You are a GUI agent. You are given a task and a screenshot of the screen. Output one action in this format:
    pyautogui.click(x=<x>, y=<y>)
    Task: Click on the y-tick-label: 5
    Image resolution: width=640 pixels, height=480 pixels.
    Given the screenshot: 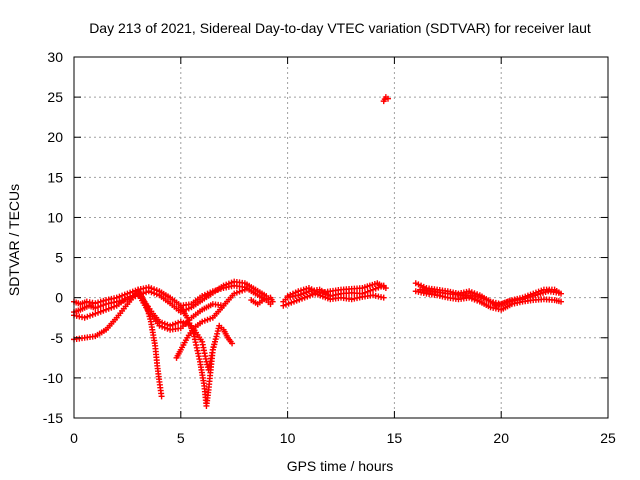 What is the action you would take?
    pyautogui.click(x=59, y=258)
    